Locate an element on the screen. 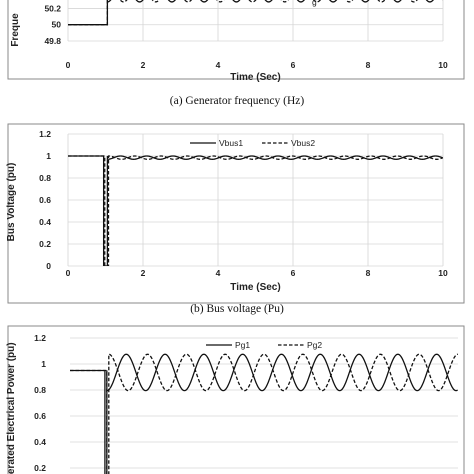 This screenshot has width=474, height=474. legend-label-partial: g is located at coordinates (314, 3).